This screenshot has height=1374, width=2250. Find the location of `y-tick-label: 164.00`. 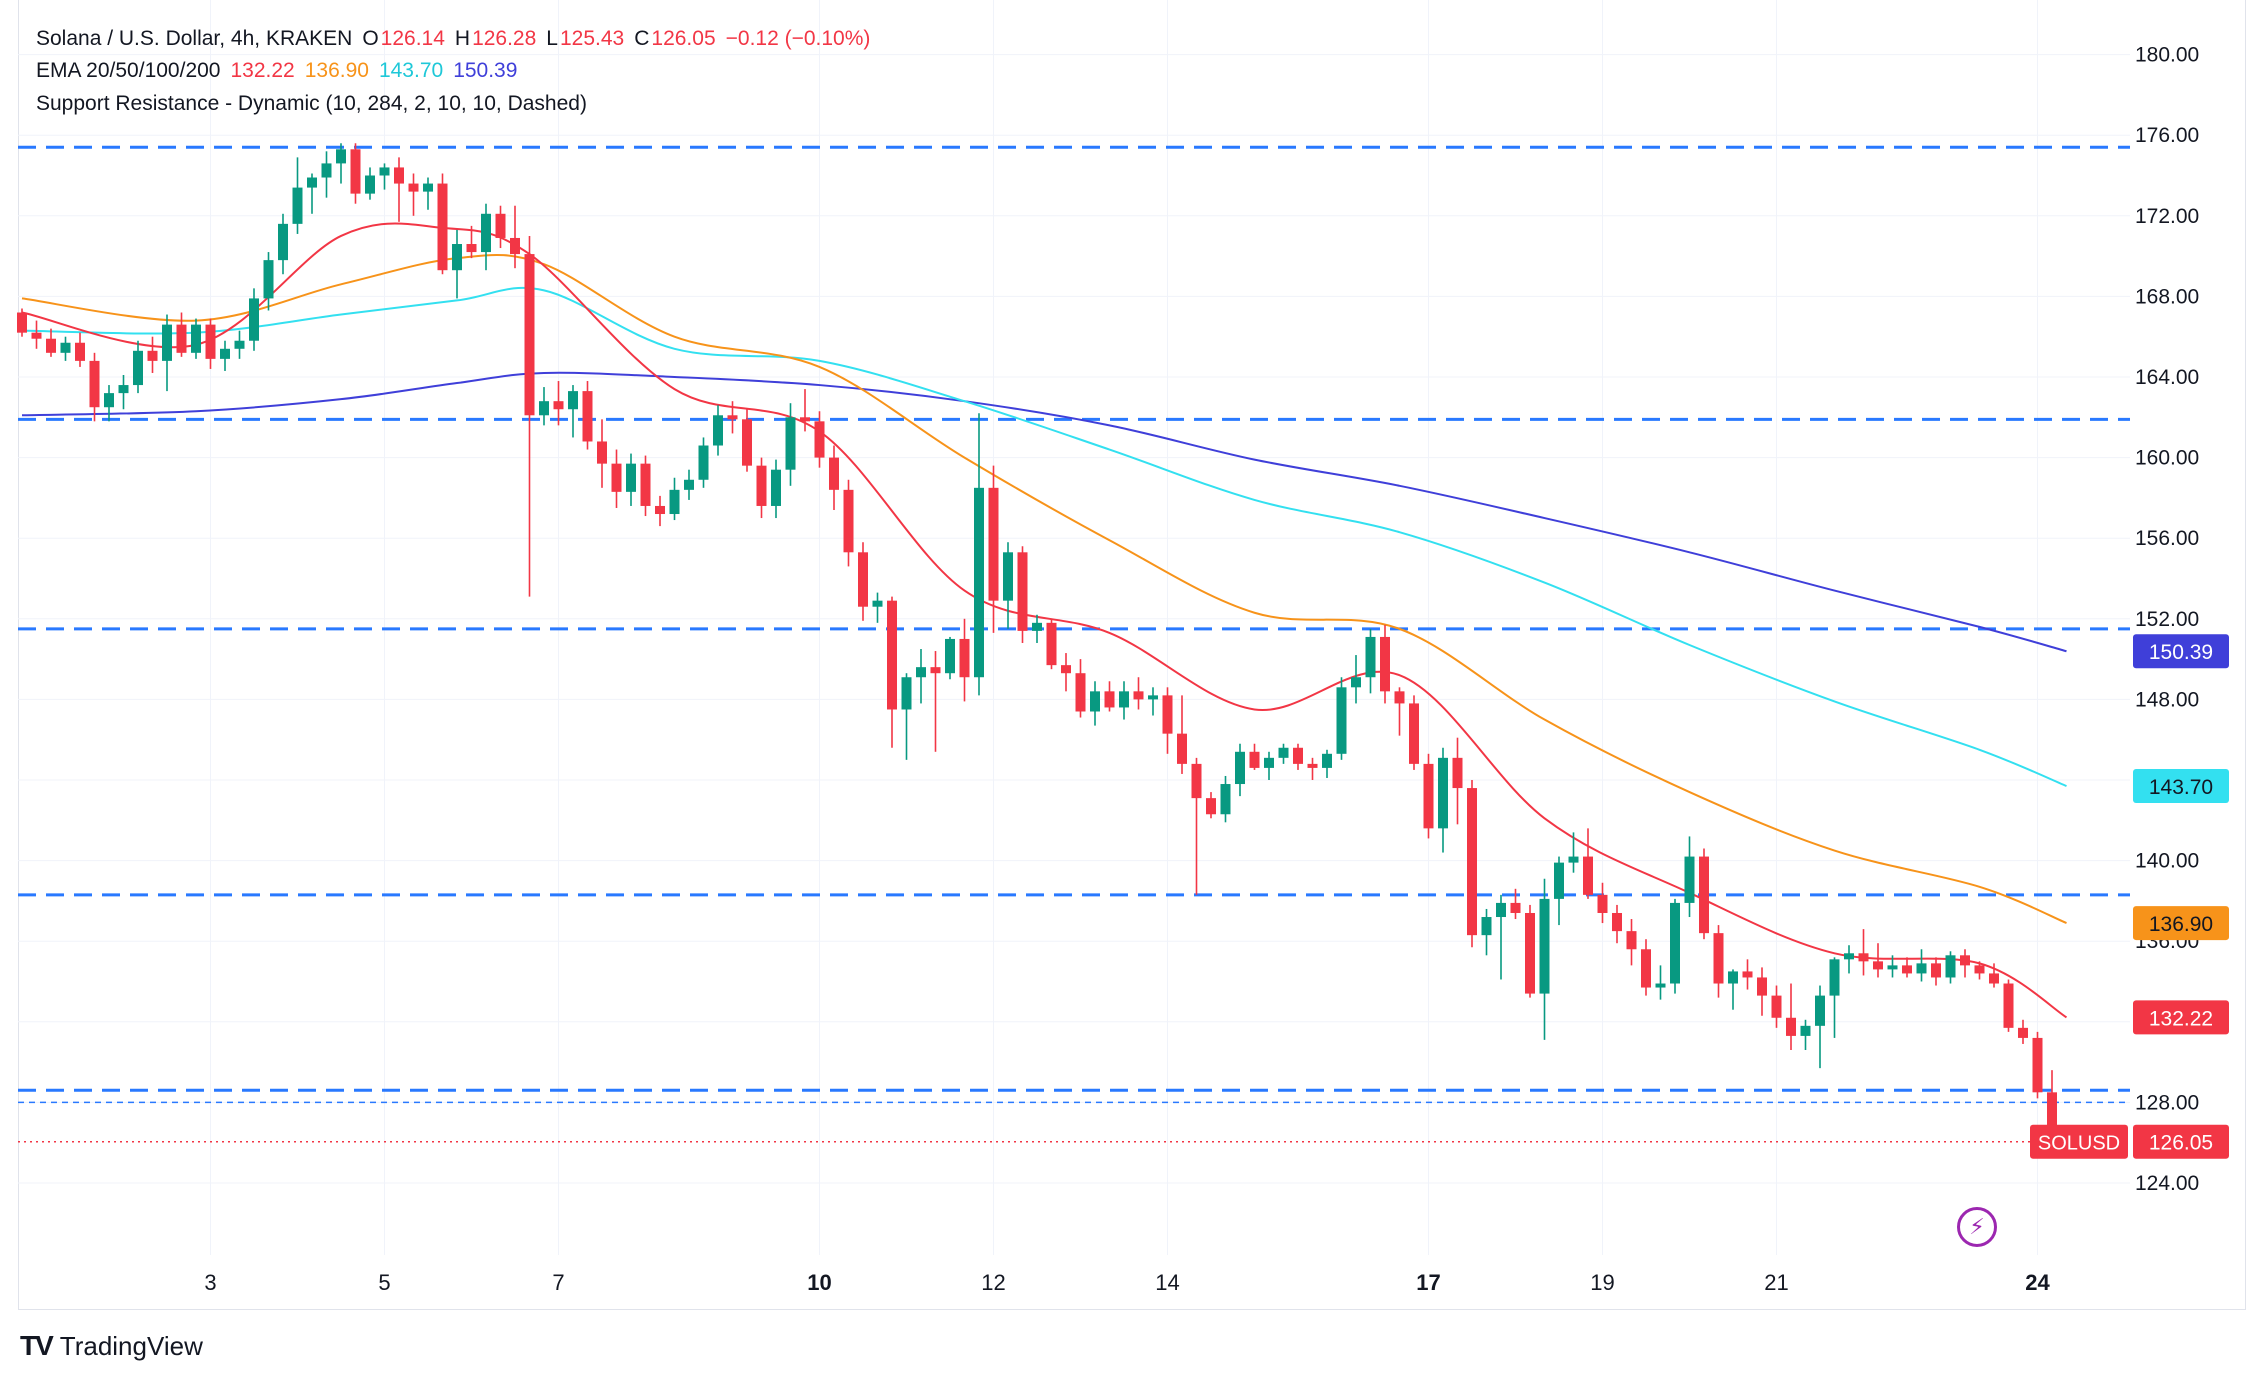

y-tick-label: 164.00 is located at coordinates (2167, 377).